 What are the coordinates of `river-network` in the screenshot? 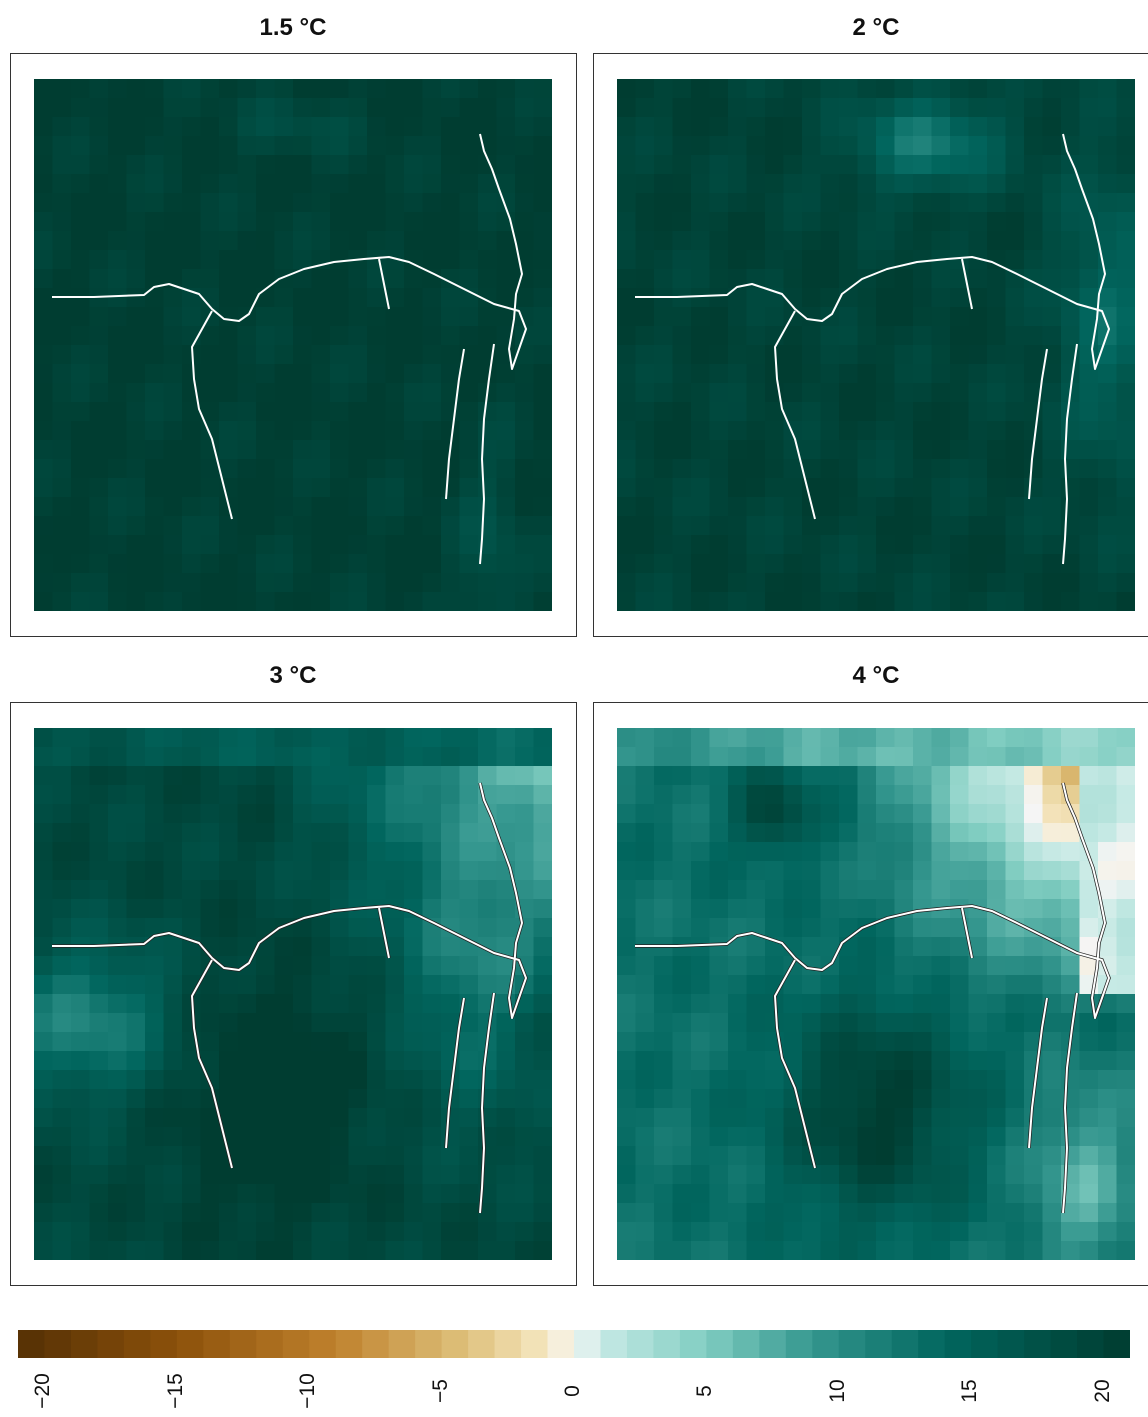 It's located at (289, 349).